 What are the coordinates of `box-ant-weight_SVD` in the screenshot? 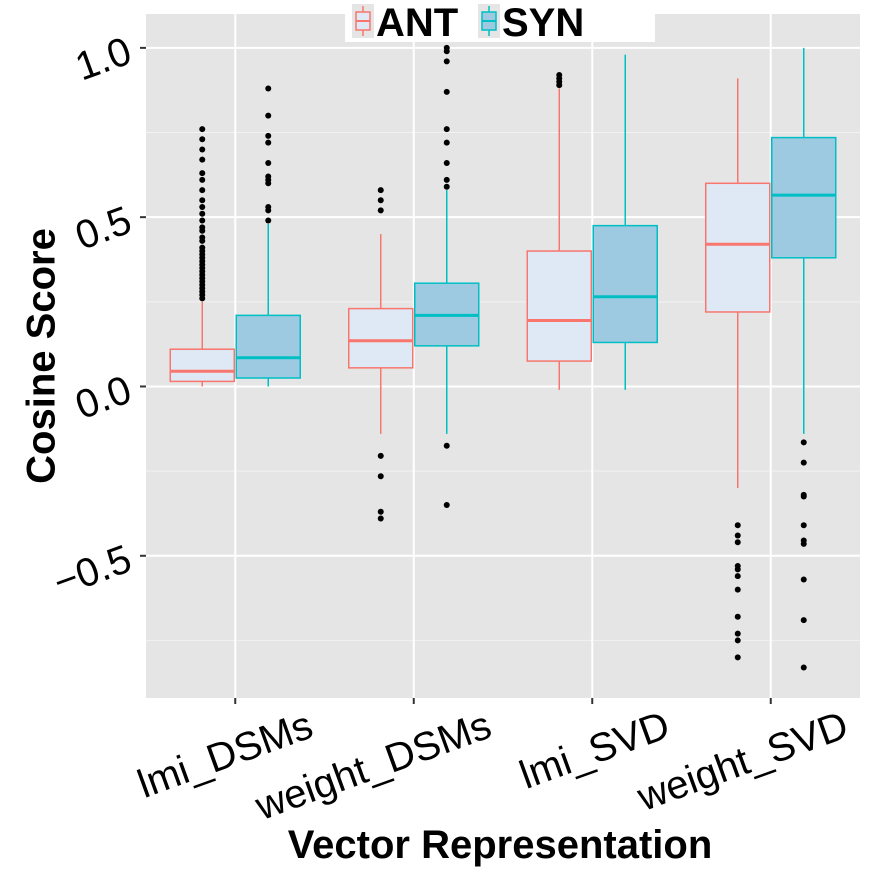 It's located at (738, 369).